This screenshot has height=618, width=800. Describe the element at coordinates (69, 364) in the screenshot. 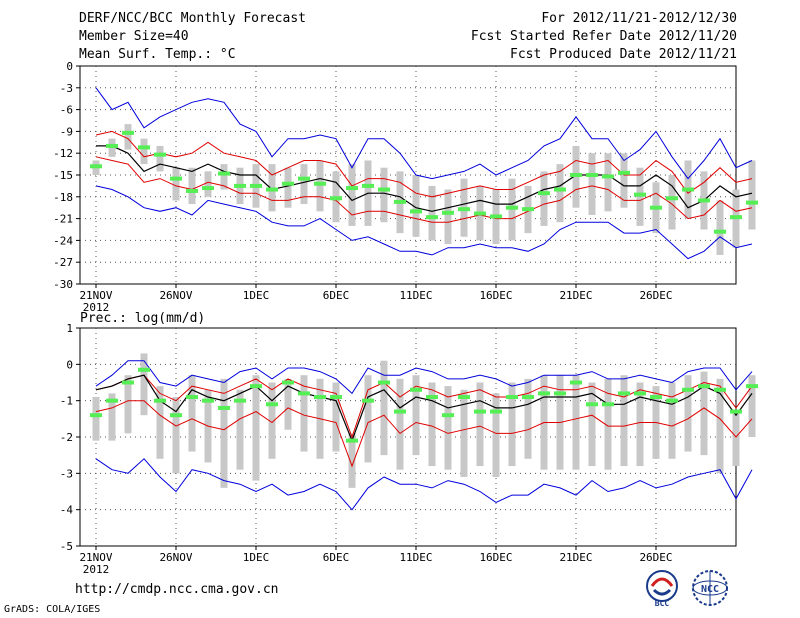

I see `prec-ytick-label: 0` at that location.